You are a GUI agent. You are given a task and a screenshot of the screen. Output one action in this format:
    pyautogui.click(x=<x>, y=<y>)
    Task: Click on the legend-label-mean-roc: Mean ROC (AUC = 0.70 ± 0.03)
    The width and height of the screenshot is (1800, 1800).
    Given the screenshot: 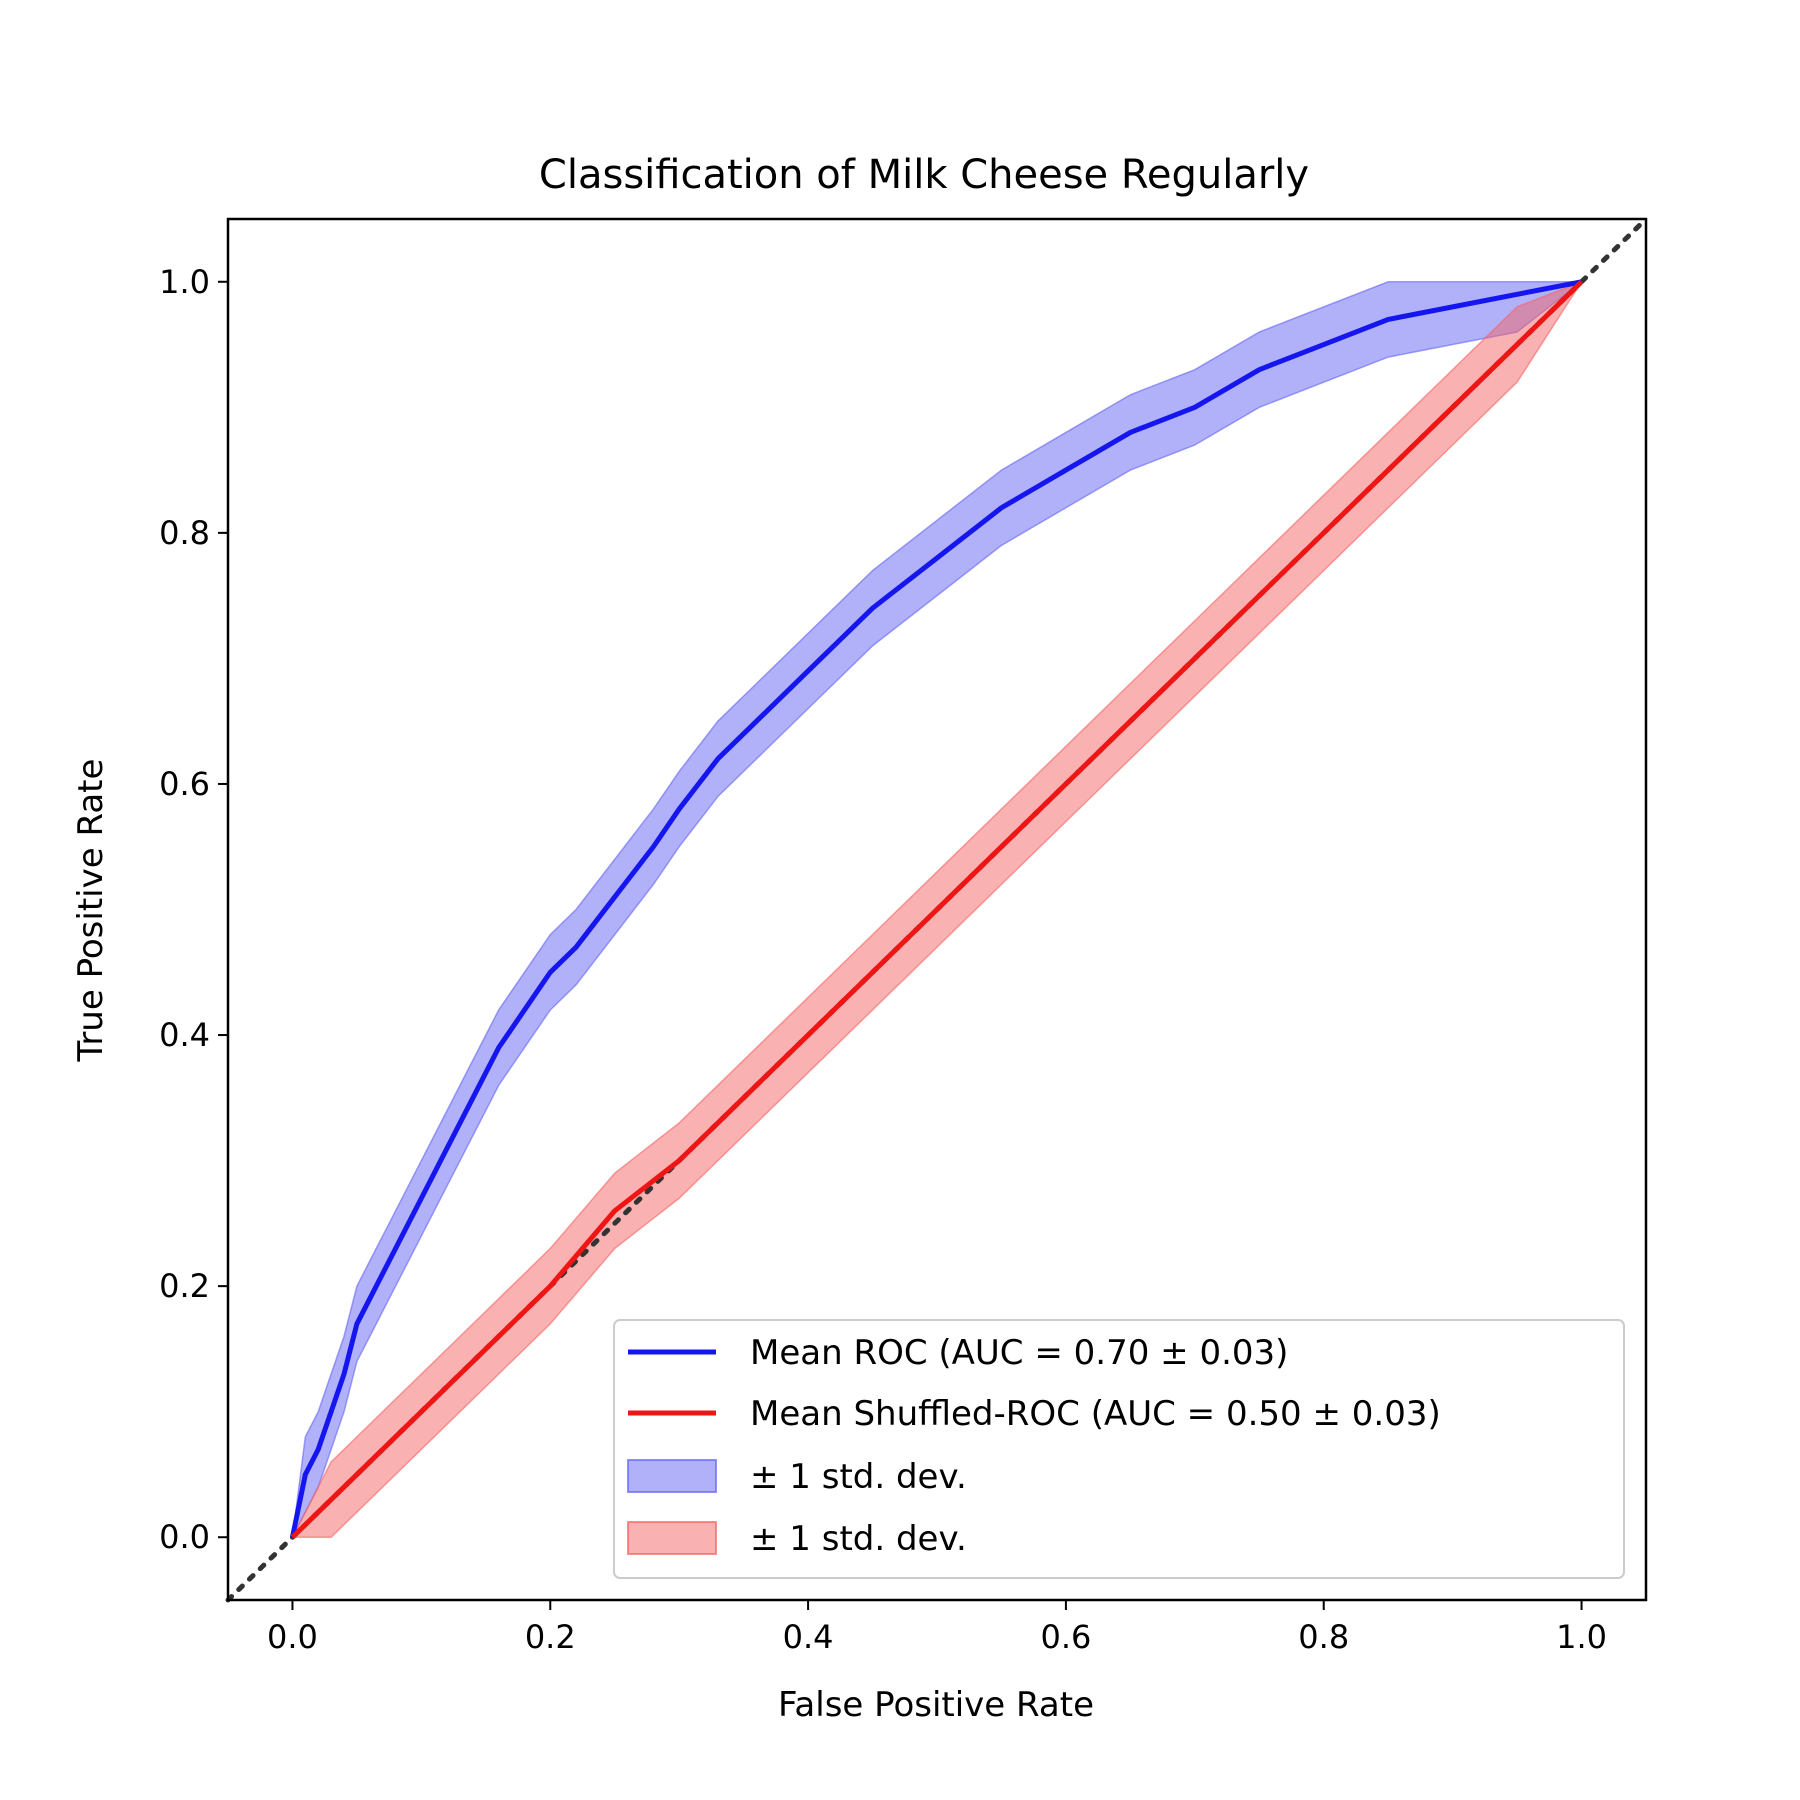 What is the action you would take?
    pyautogui.click(x=1019, y=1353)
    